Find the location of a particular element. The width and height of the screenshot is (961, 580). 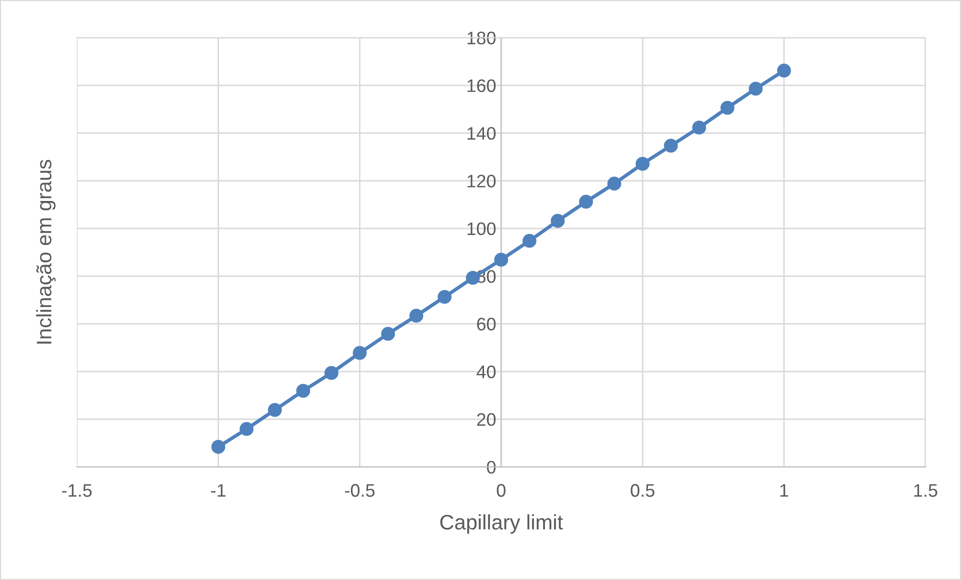

x-tick-label: -0.5 is located at coordinates (359, 490).